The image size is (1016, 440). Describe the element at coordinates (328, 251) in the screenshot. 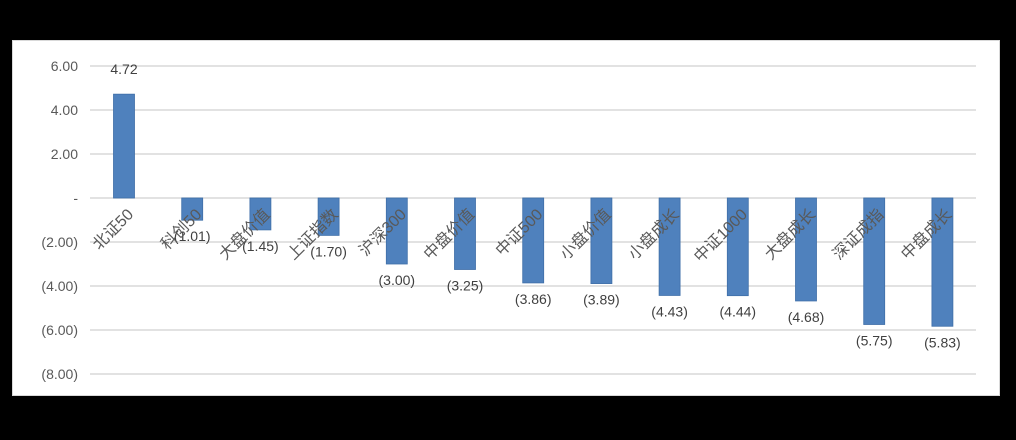

I see `data-label: (1.70)` at that location.